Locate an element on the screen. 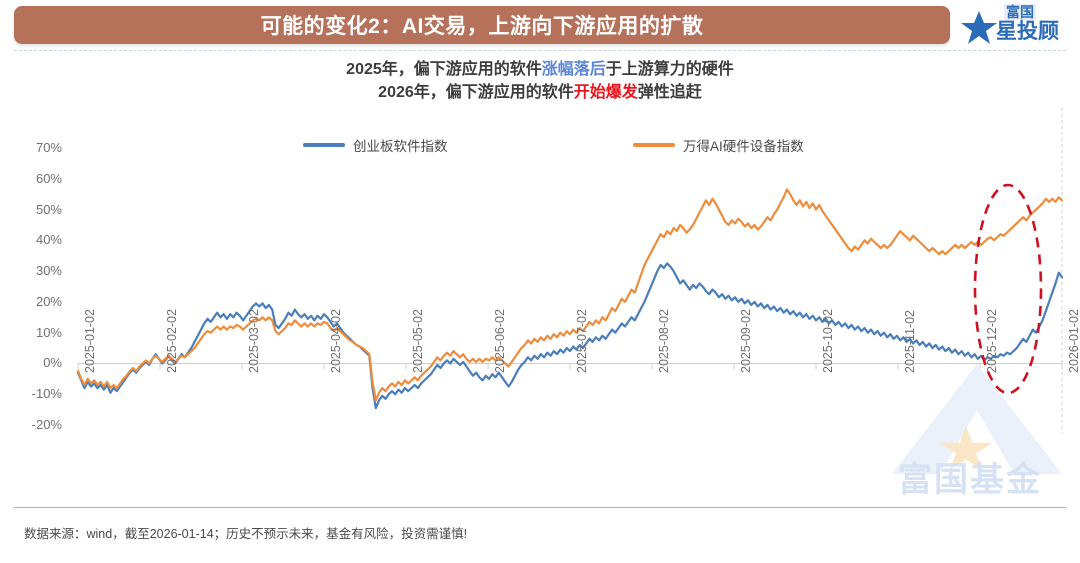  chart-title-line2-part3: 弹性追赶 is located at coordinates (669, 92).